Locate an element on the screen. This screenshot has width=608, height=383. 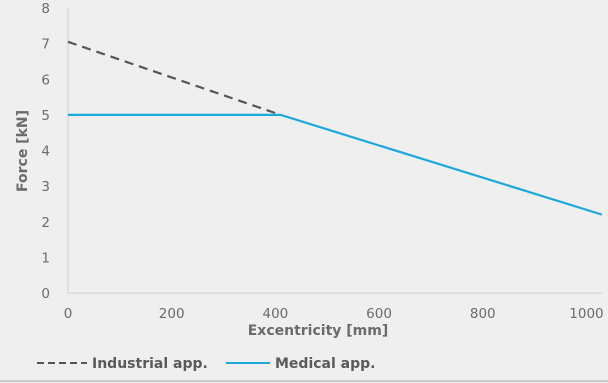
legend-label-industrial: Industrial app. is located at coordinates (150, 364).